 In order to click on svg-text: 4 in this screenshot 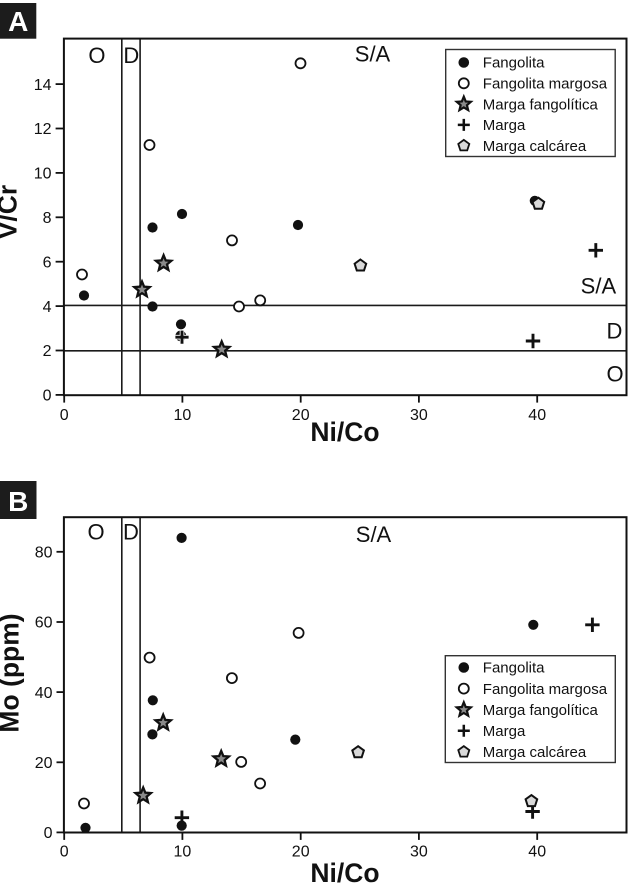, I will do `click(47, 307)`.